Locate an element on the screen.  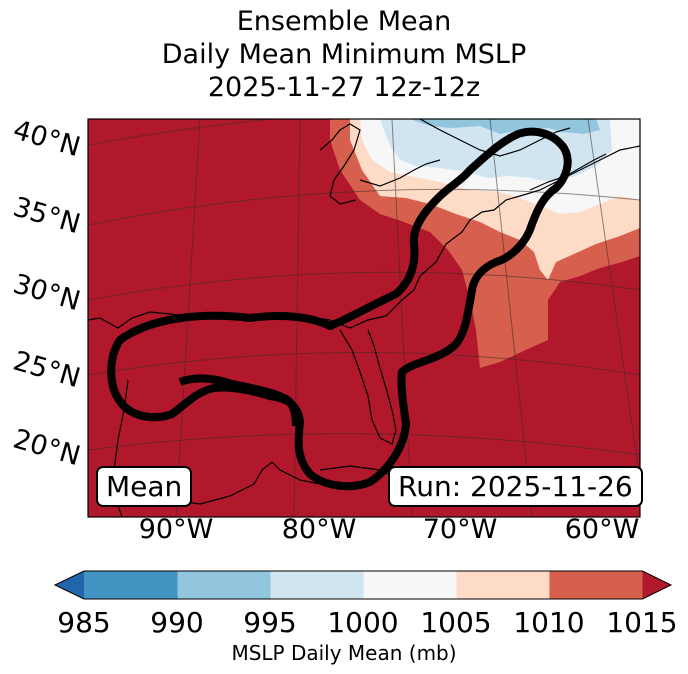
chart-title-line1: Ensemble Mean is located at coordinates (344, 21).